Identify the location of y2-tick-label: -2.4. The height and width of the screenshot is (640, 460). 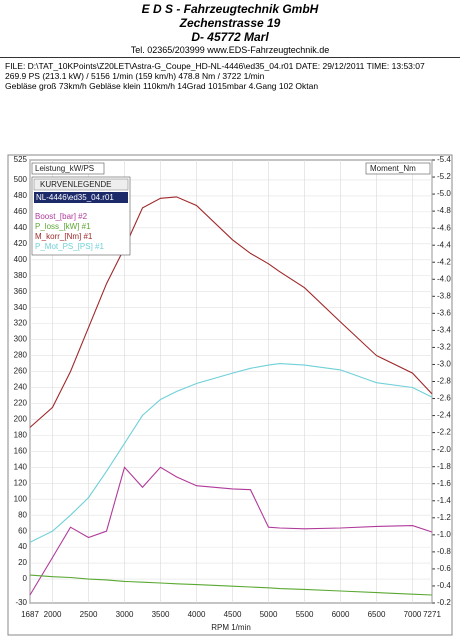
(444, 415).